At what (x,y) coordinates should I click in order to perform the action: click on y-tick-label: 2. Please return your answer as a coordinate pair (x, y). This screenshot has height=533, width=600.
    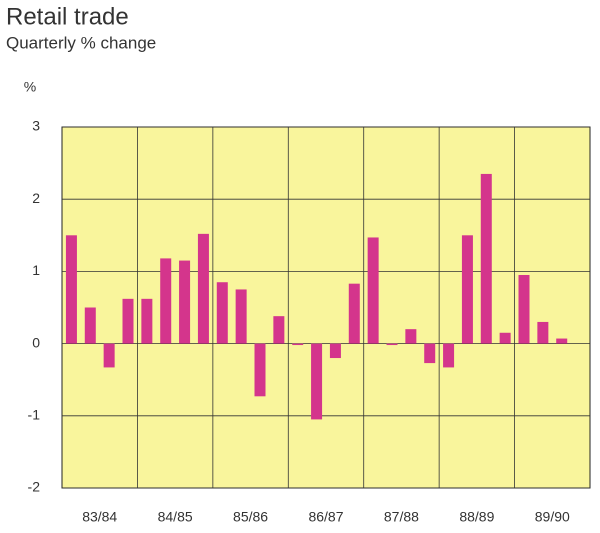
    Looking at the image, I should click on (36, 198).